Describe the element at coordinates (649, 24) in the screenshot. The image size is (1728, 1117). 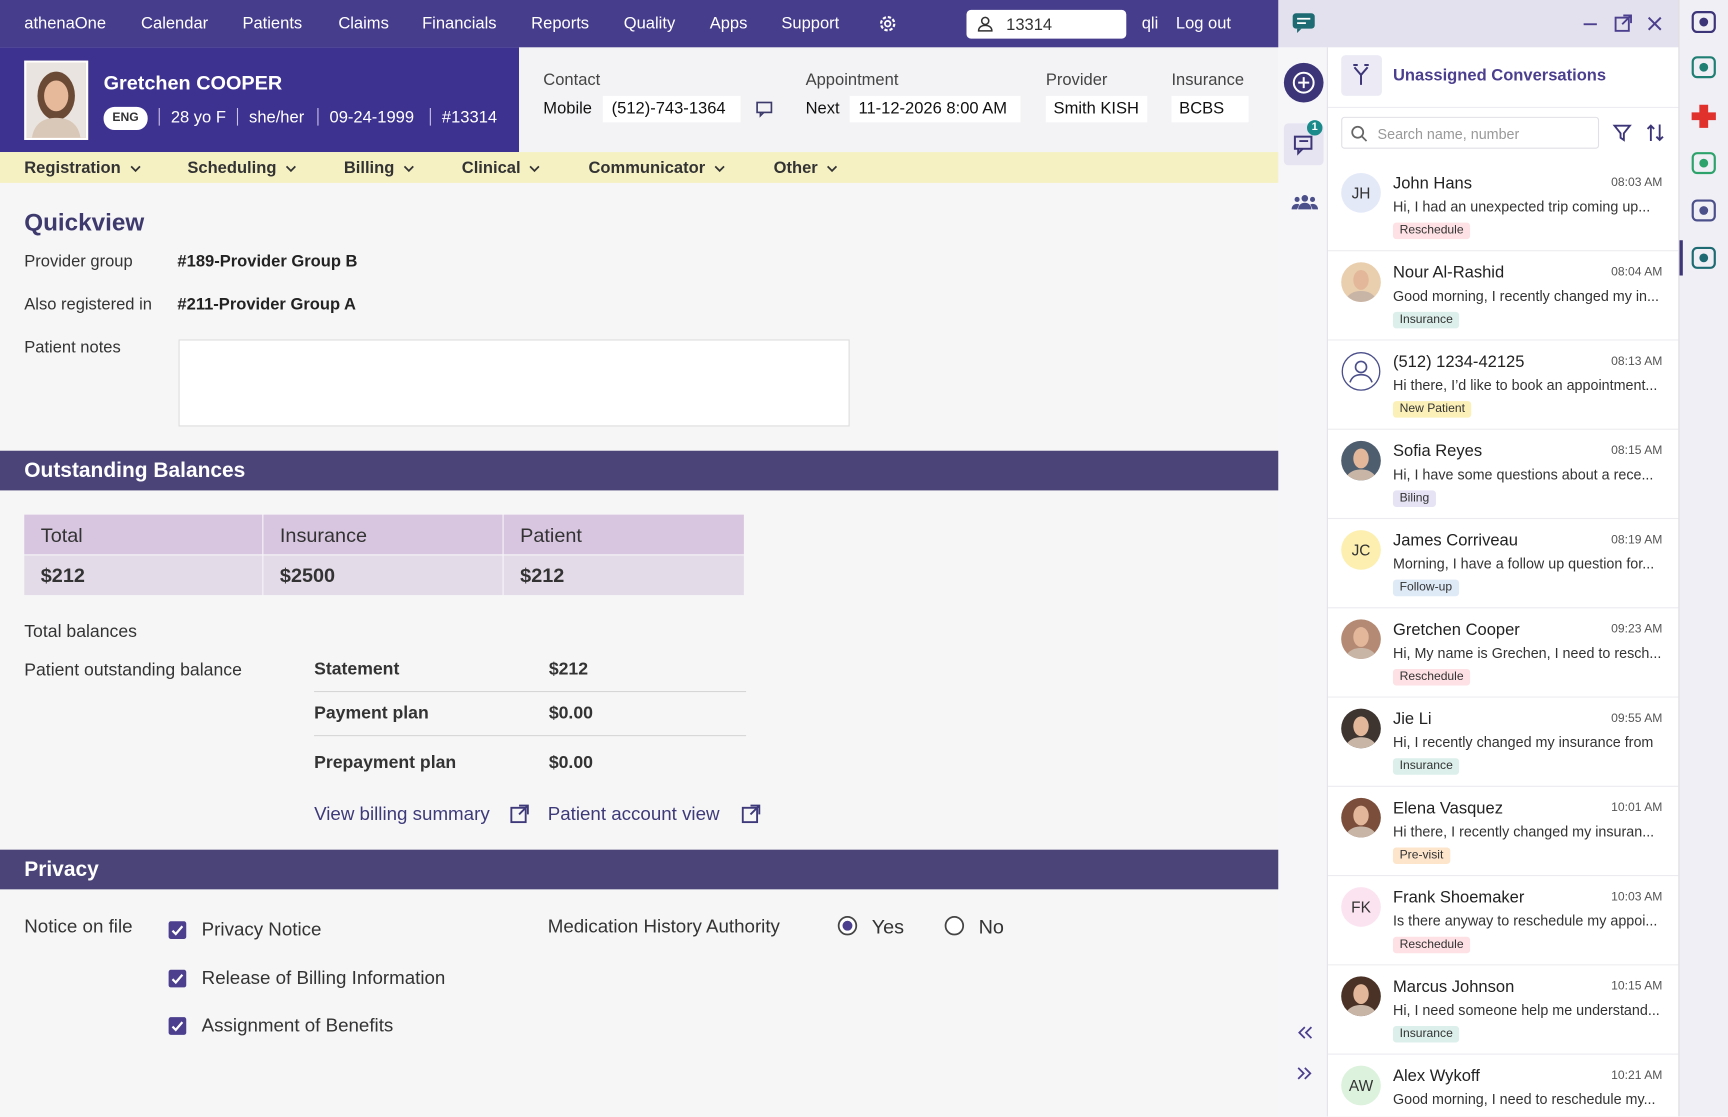
I see `nav-item: Quality` at that location.